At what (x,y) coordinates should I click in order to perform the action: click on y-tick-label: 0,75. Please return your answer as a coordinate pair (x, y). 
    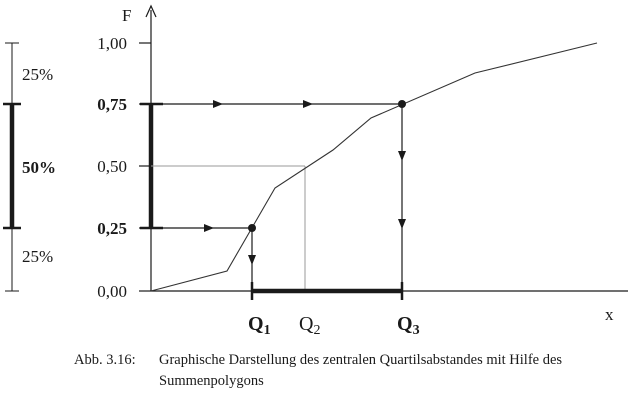
    Looking at the image, I should click on (112, 104).